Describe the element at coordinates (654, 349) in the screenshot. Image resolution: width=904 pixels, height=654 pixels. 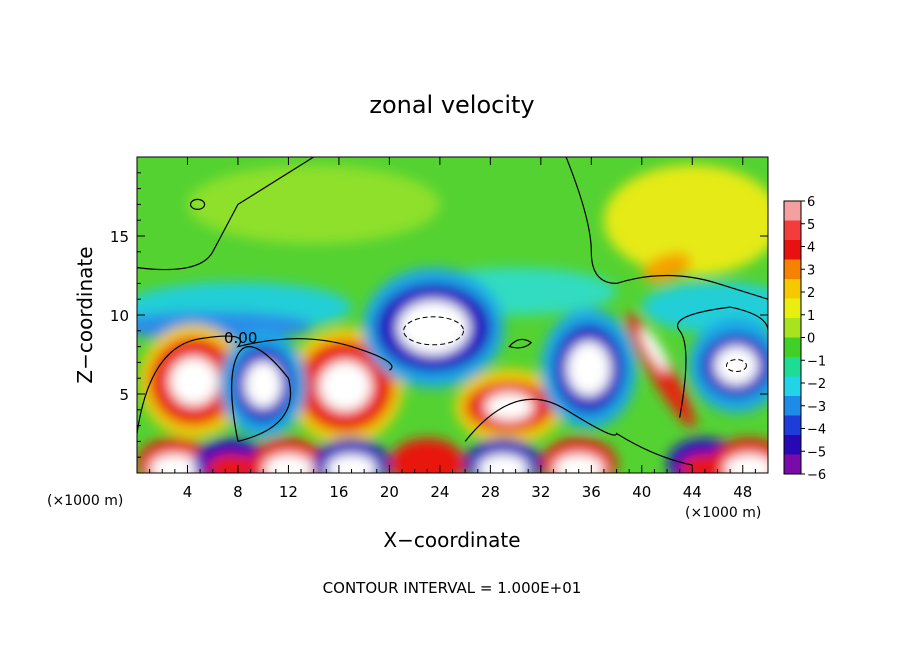
I see `jet-core` at that location.